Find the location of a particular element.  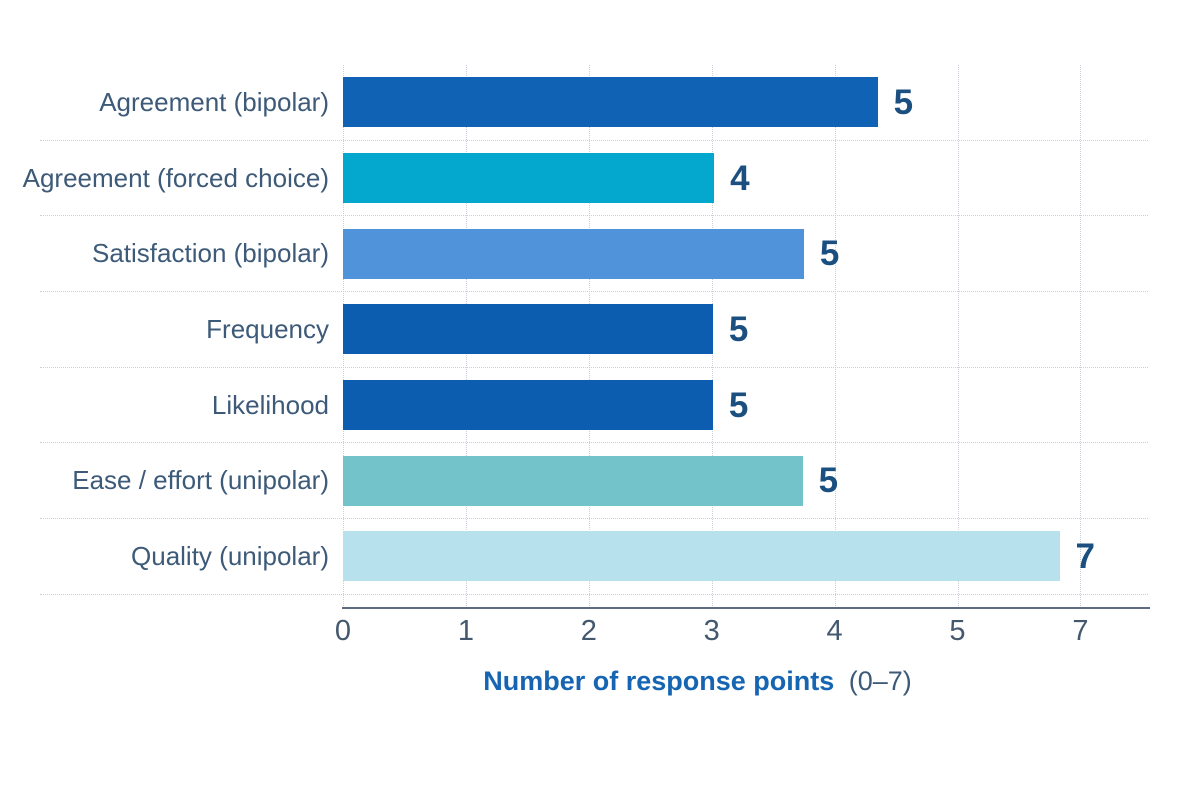

x-tick-label: 2 is located at coordinates (588, 631).